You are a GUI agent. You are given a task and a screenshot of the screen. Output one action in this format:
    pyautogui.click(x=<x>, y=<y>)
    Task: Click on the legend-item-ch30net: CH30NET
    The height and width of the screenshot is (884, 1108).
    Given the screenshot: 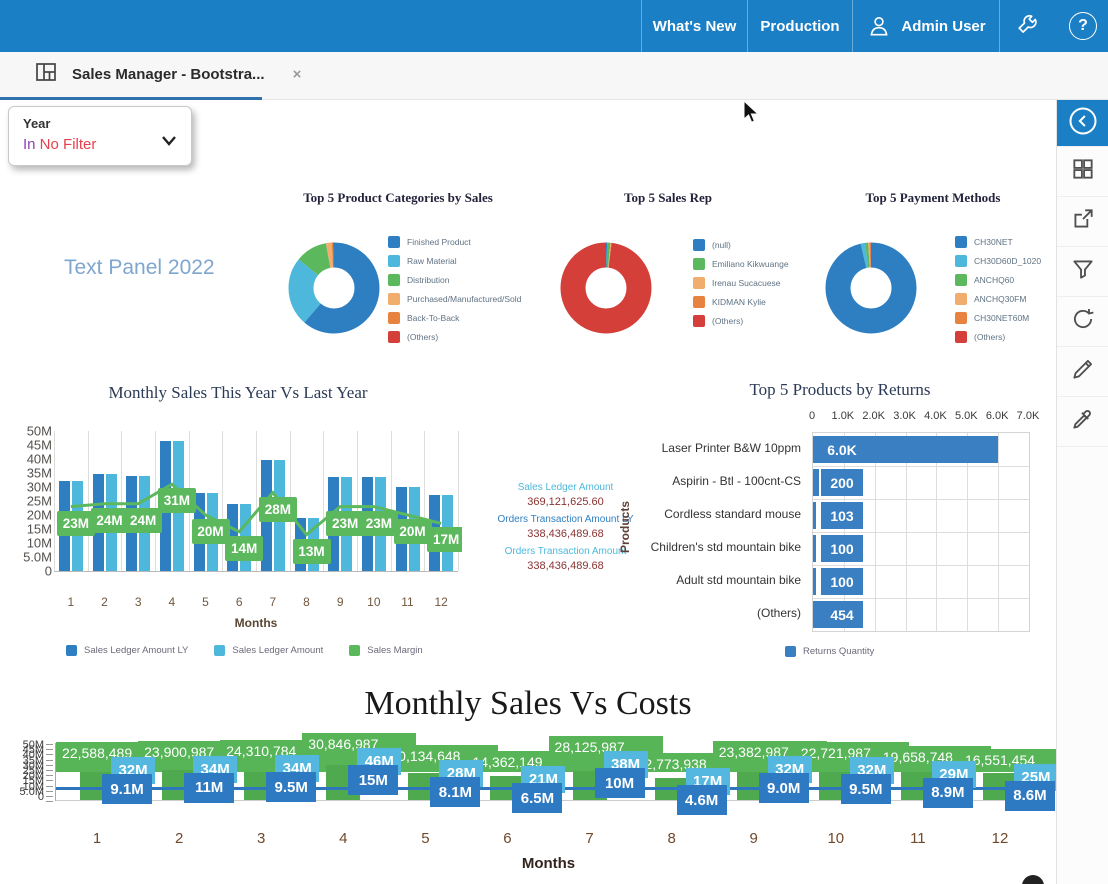 What is the action you would take?
    pyautogui.click(x=998, y=241)
    